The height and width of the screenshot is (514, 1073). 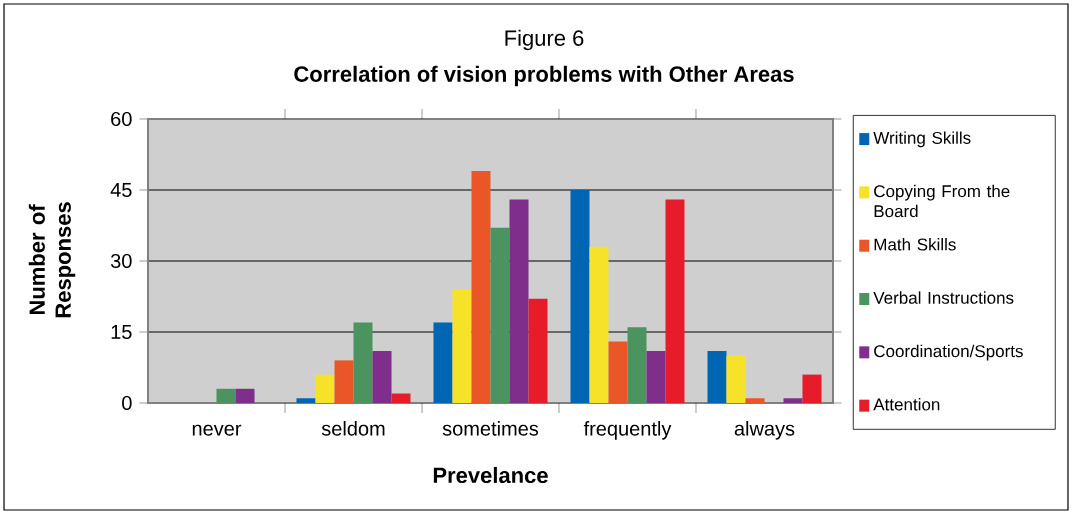 I want to click on y-axis-title: Number of Responses, so click(x=52, y=260).